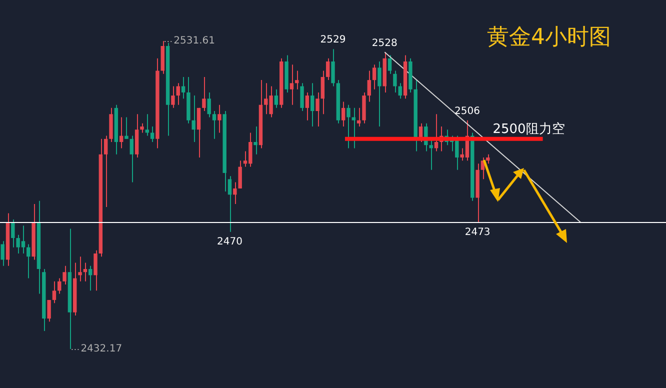  What do you see at coordinates (385, 43) in the screenshot?
I see `annotation: 2528` at bounding box center [385, 43].